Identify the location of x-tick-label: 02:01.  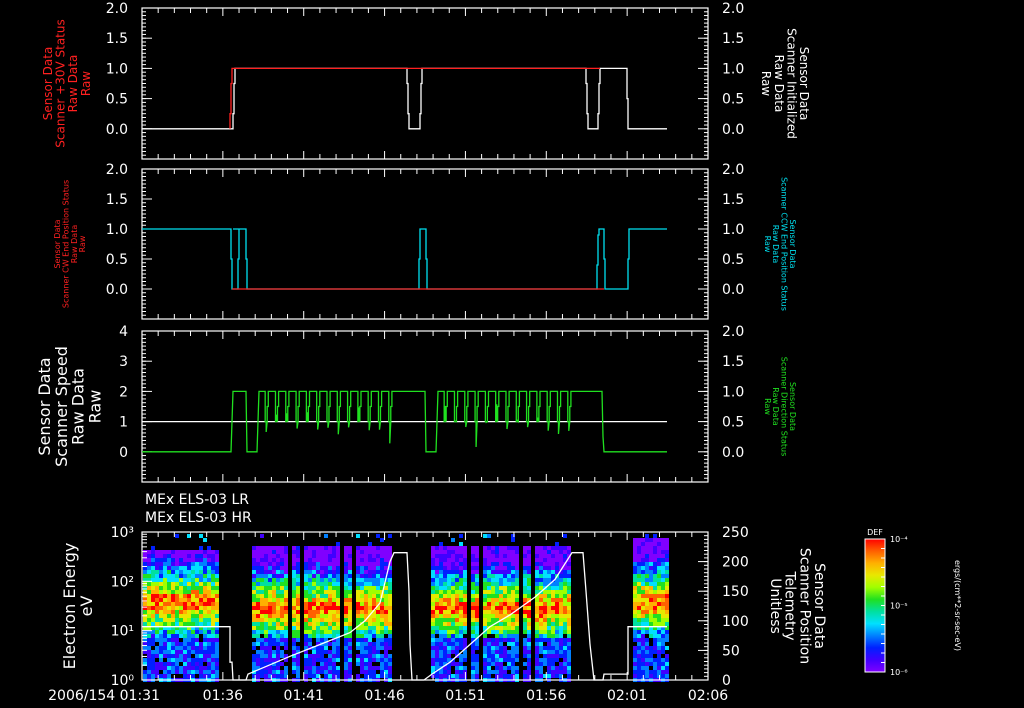
(627, 696).